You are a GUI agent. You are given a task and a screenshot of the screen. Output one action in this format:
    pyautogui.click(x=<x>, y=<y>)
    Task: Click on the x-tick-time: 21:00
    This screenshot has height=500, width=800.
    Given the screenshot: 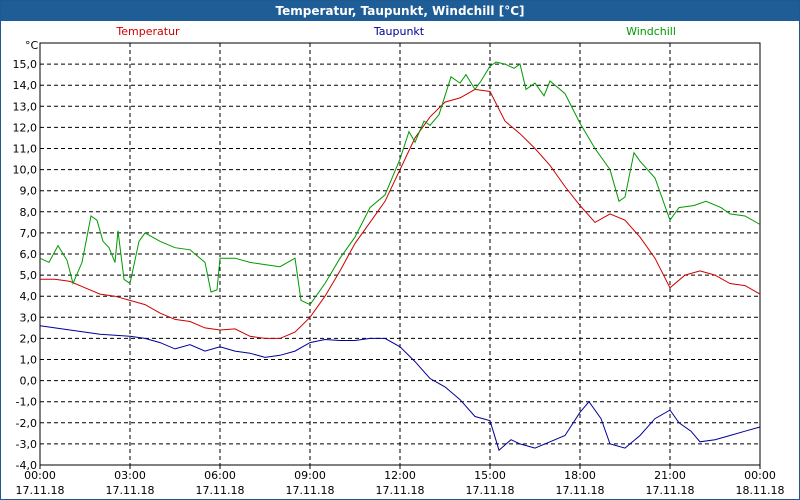 What is the action you would take?
    pyautogui.click(x=670, y=475)
    